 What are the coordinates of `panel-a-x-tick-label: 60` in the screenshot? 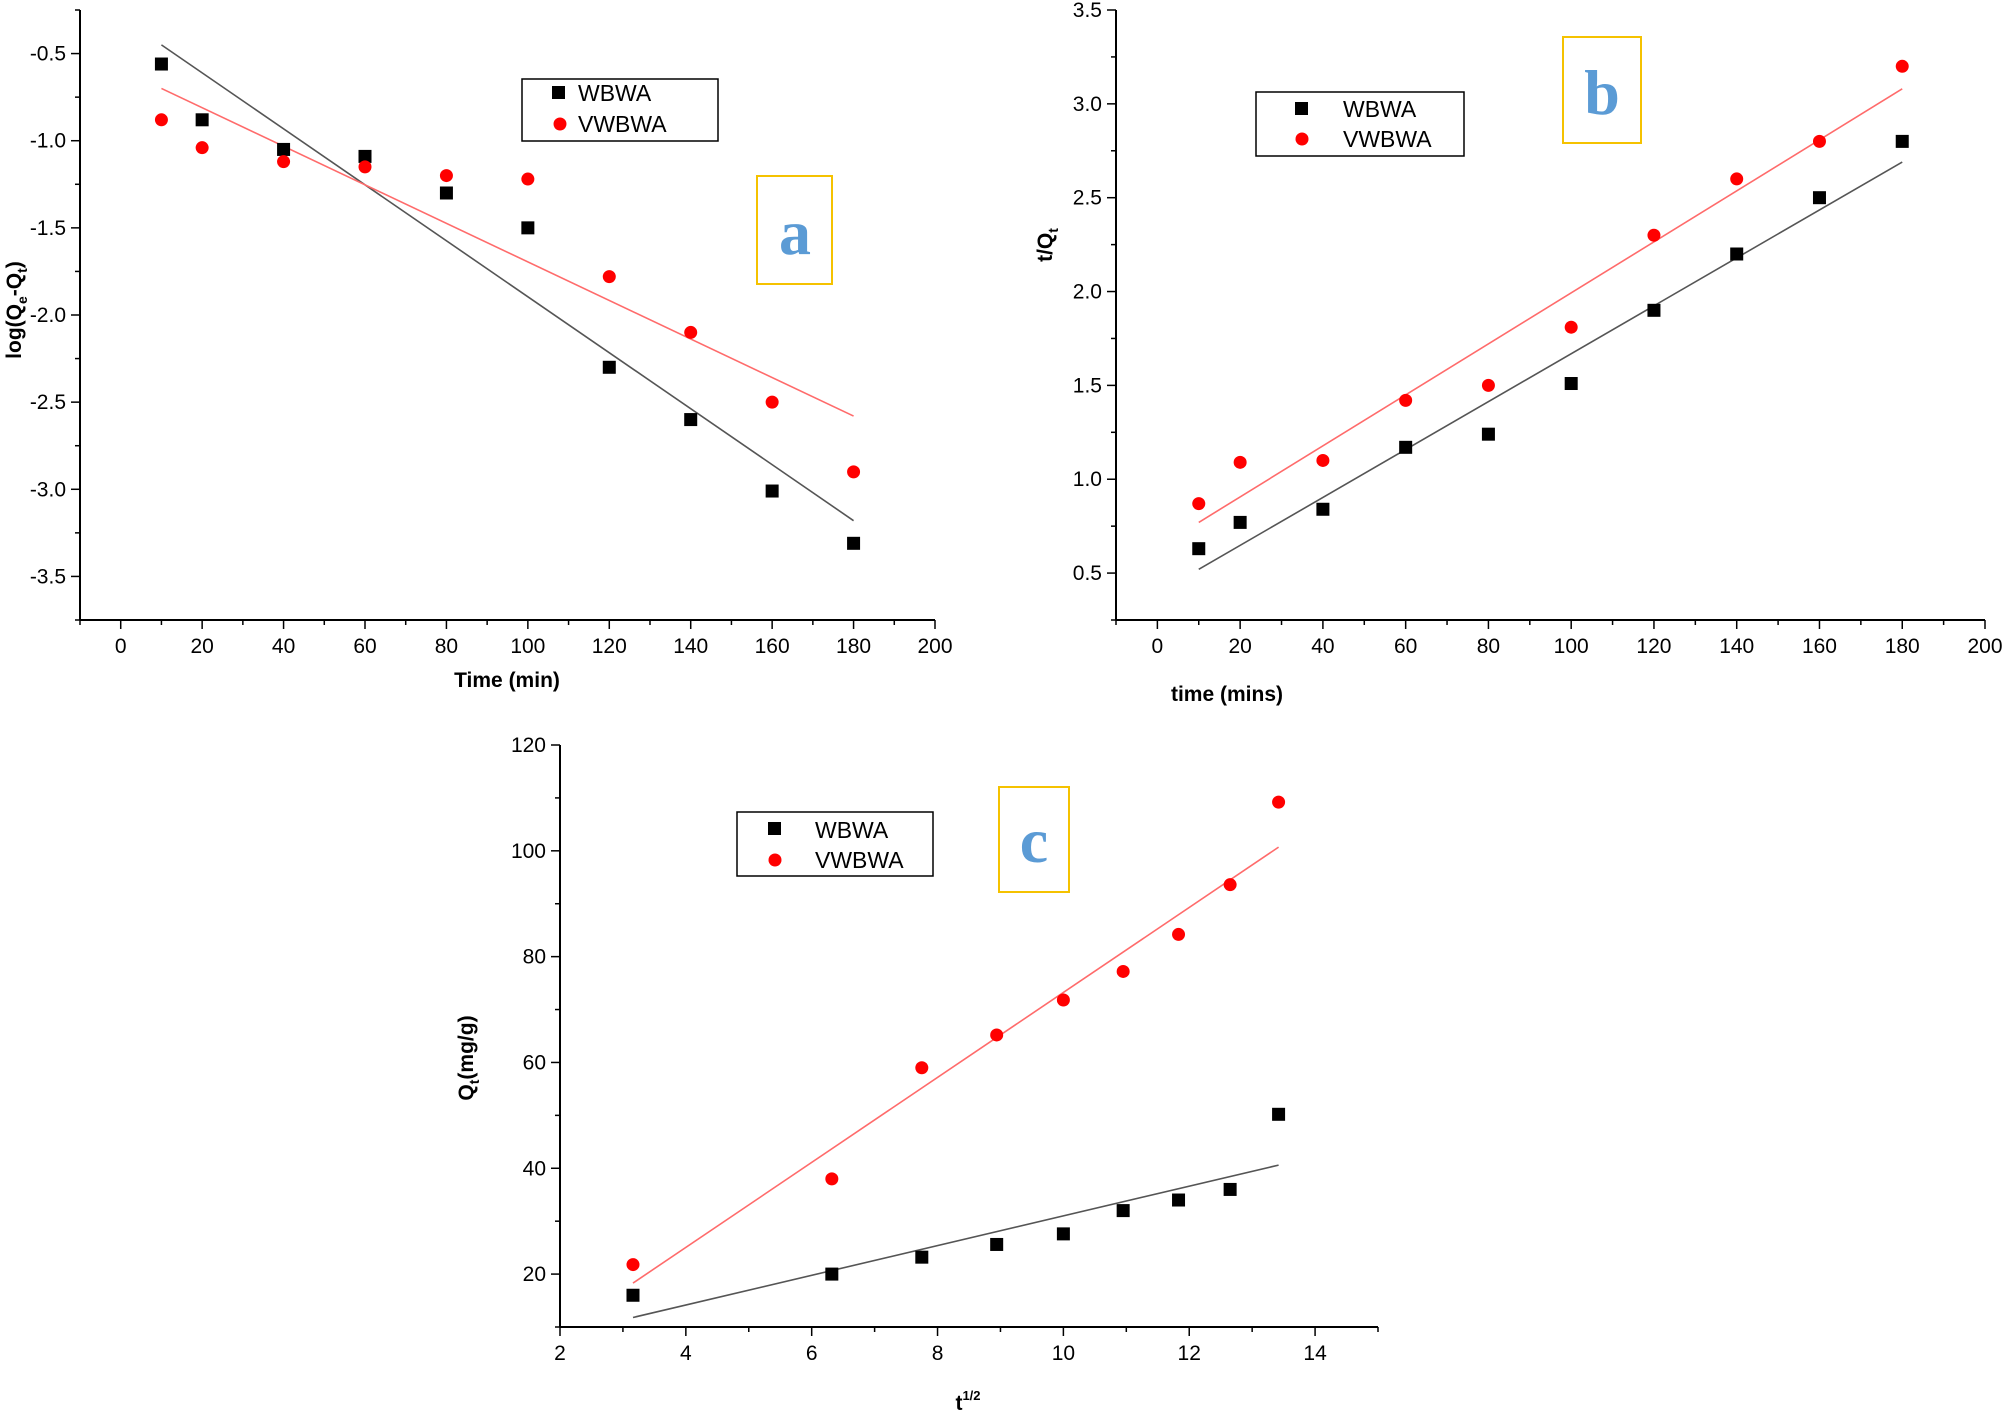 It's located at (364, 646).